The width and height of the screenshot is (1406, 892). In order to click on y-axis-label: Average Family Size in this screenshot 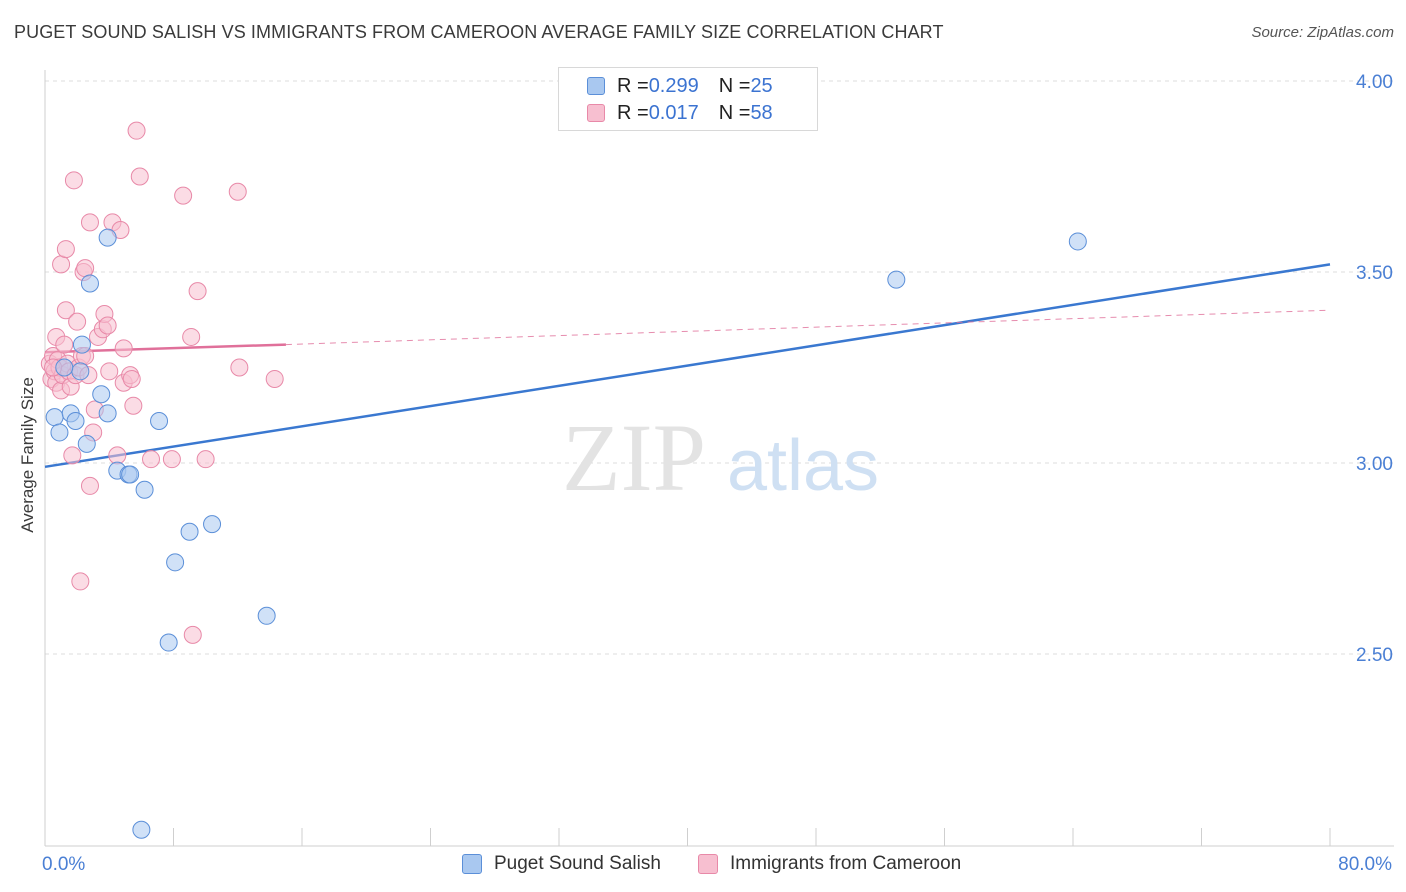, I will do `click(27, 455)`.